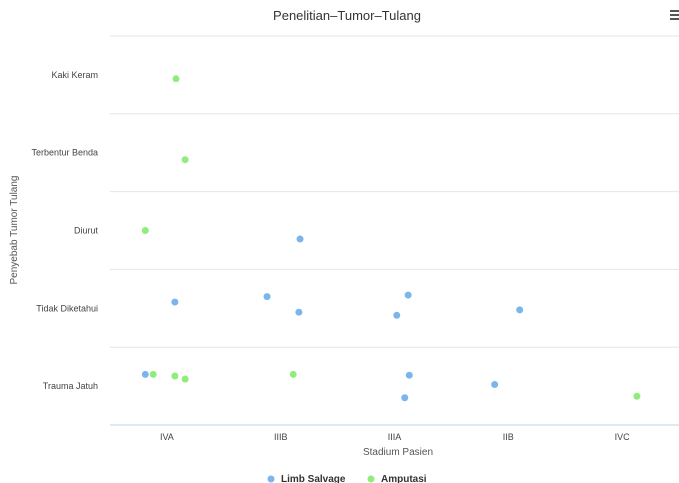 This screenshot has height=483, width=679. Describe the element at coordinates (167, 437) in the screenshot. I see `x-tick-label: IVA` at that location.